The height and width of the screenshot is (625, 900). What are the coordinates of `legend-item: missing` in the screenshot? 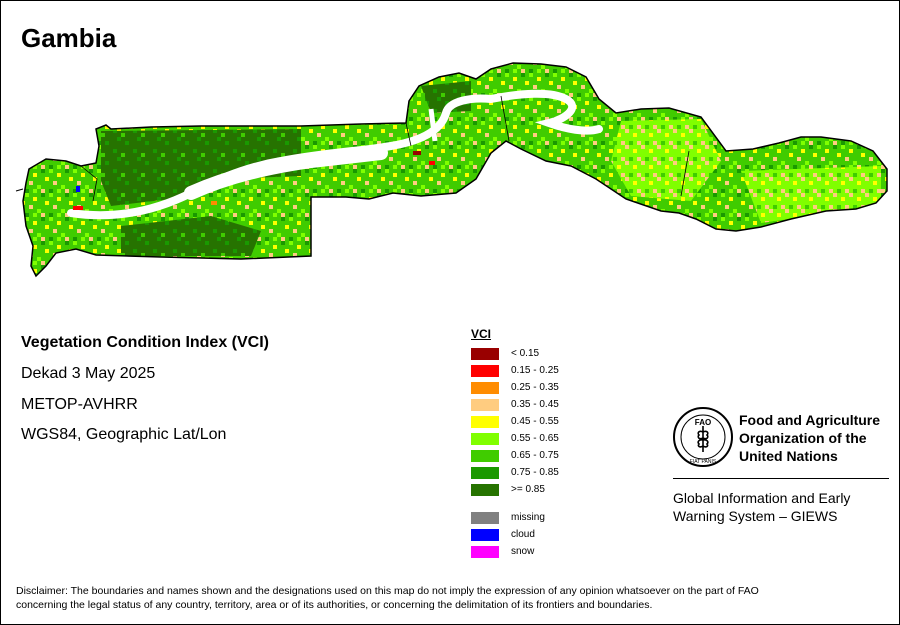 It's located at (515, 517).